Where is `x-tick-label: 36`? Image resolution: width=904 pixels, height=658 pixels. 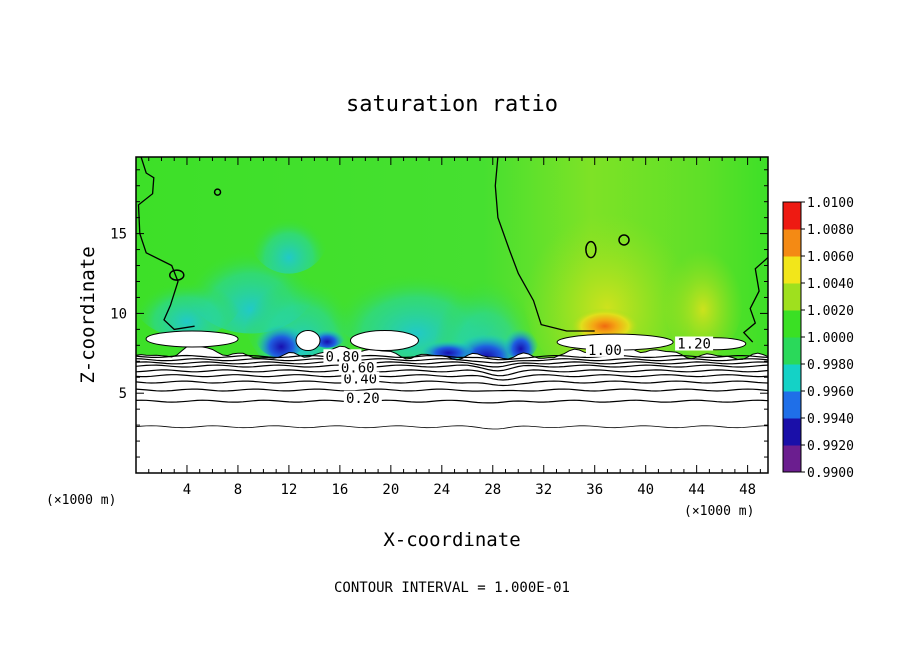
x-tick-label: 36 is located at coordinates (594, 490).